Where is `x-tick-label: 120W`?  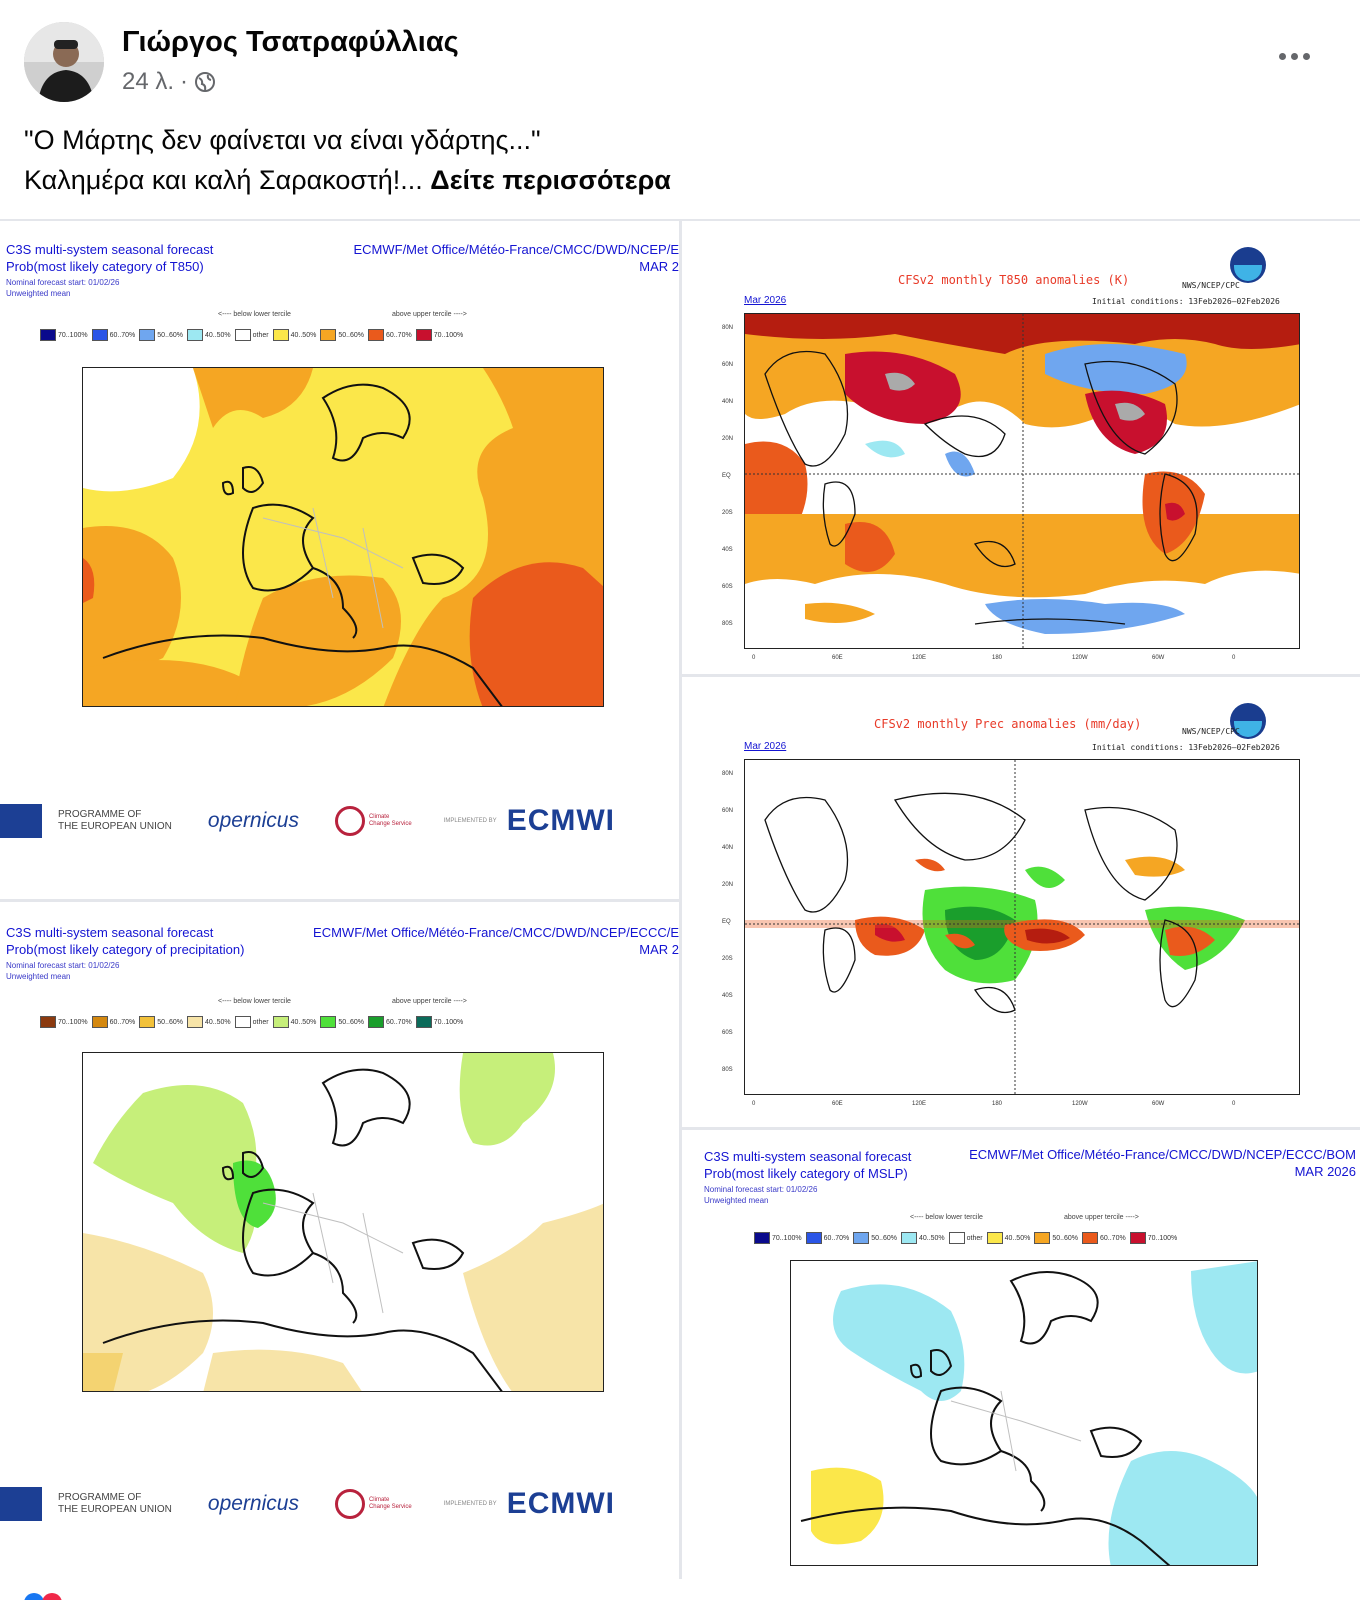 x-tick-label: 120W is located at coordinates (1080, 658).